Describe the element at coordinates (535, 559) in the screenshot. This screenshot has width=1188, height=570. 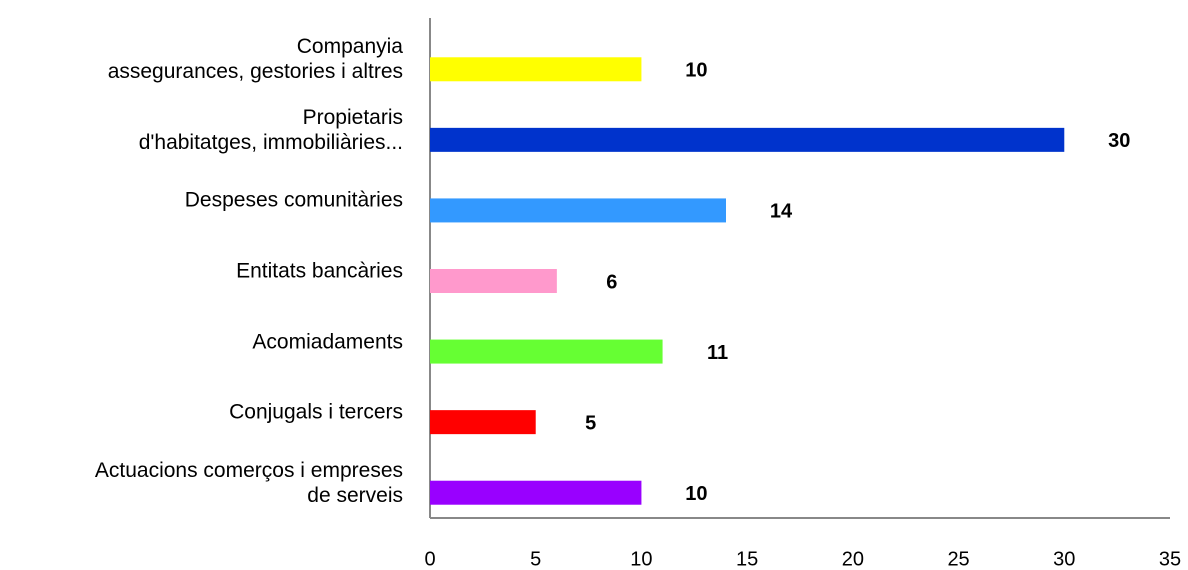
I see `x-tick-label: 5` at that location.